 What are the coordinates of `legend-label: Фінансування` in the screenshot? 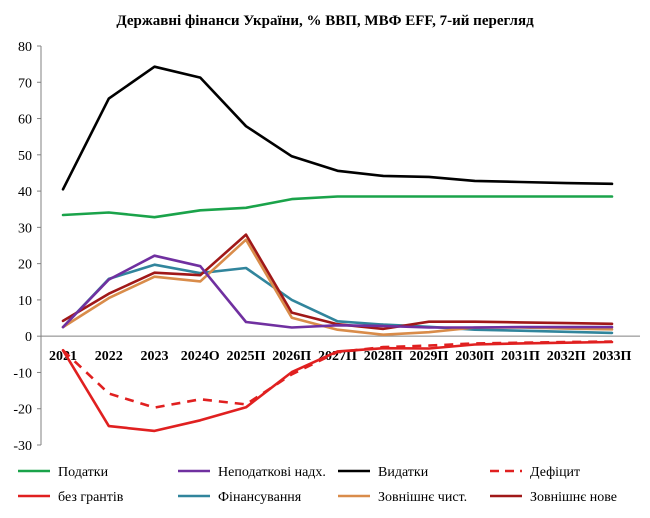 It's located at (260, 497).